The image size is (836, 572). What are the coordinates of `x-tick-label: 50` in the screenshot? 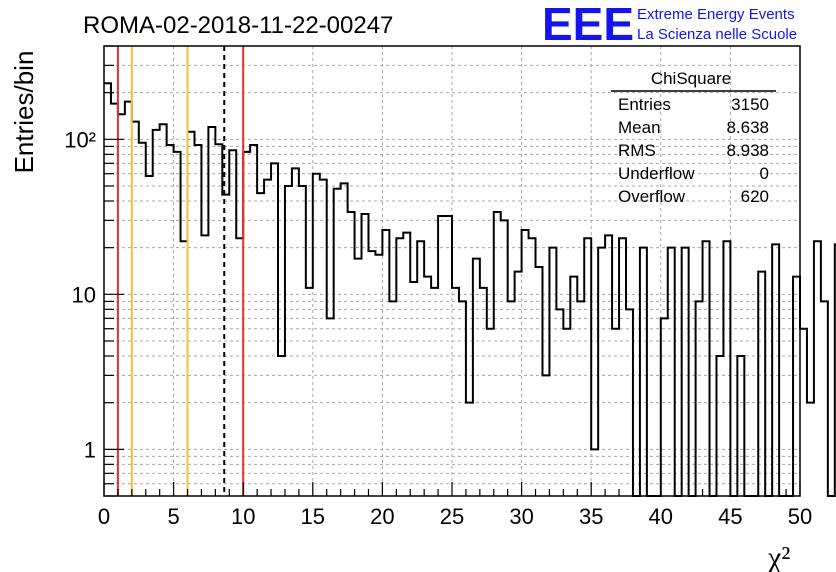 It's located at (800, 516).